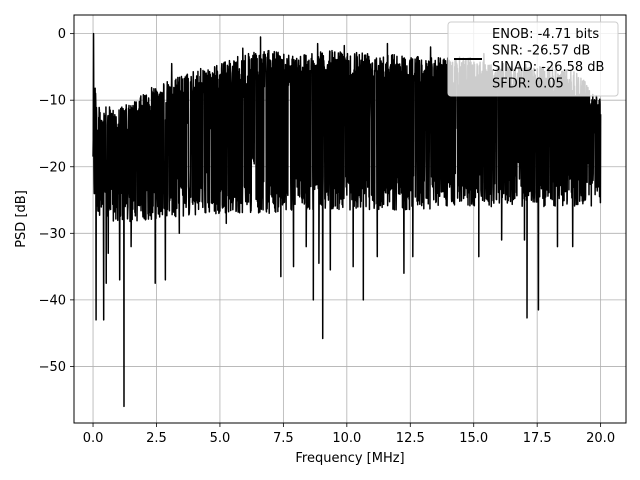 Image resolution: width=640 pixels, height=480 pixels. What do you see at coordinates (528, 84) in the screenshot?
I see `legend-sfdr: SFDR: 0.05` at bounding box center [528, 84].